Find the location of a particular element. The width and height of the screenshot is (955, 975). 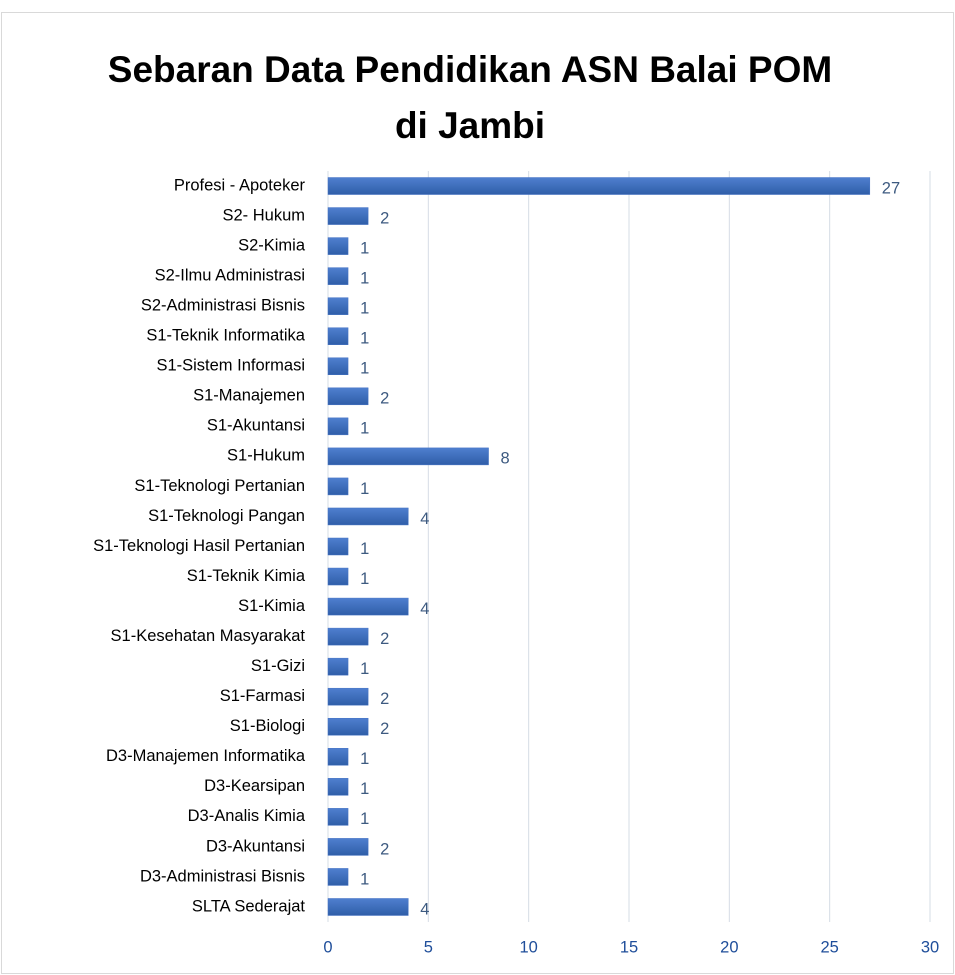

x-tick-label: 15 is located at coordinates (629, 947).